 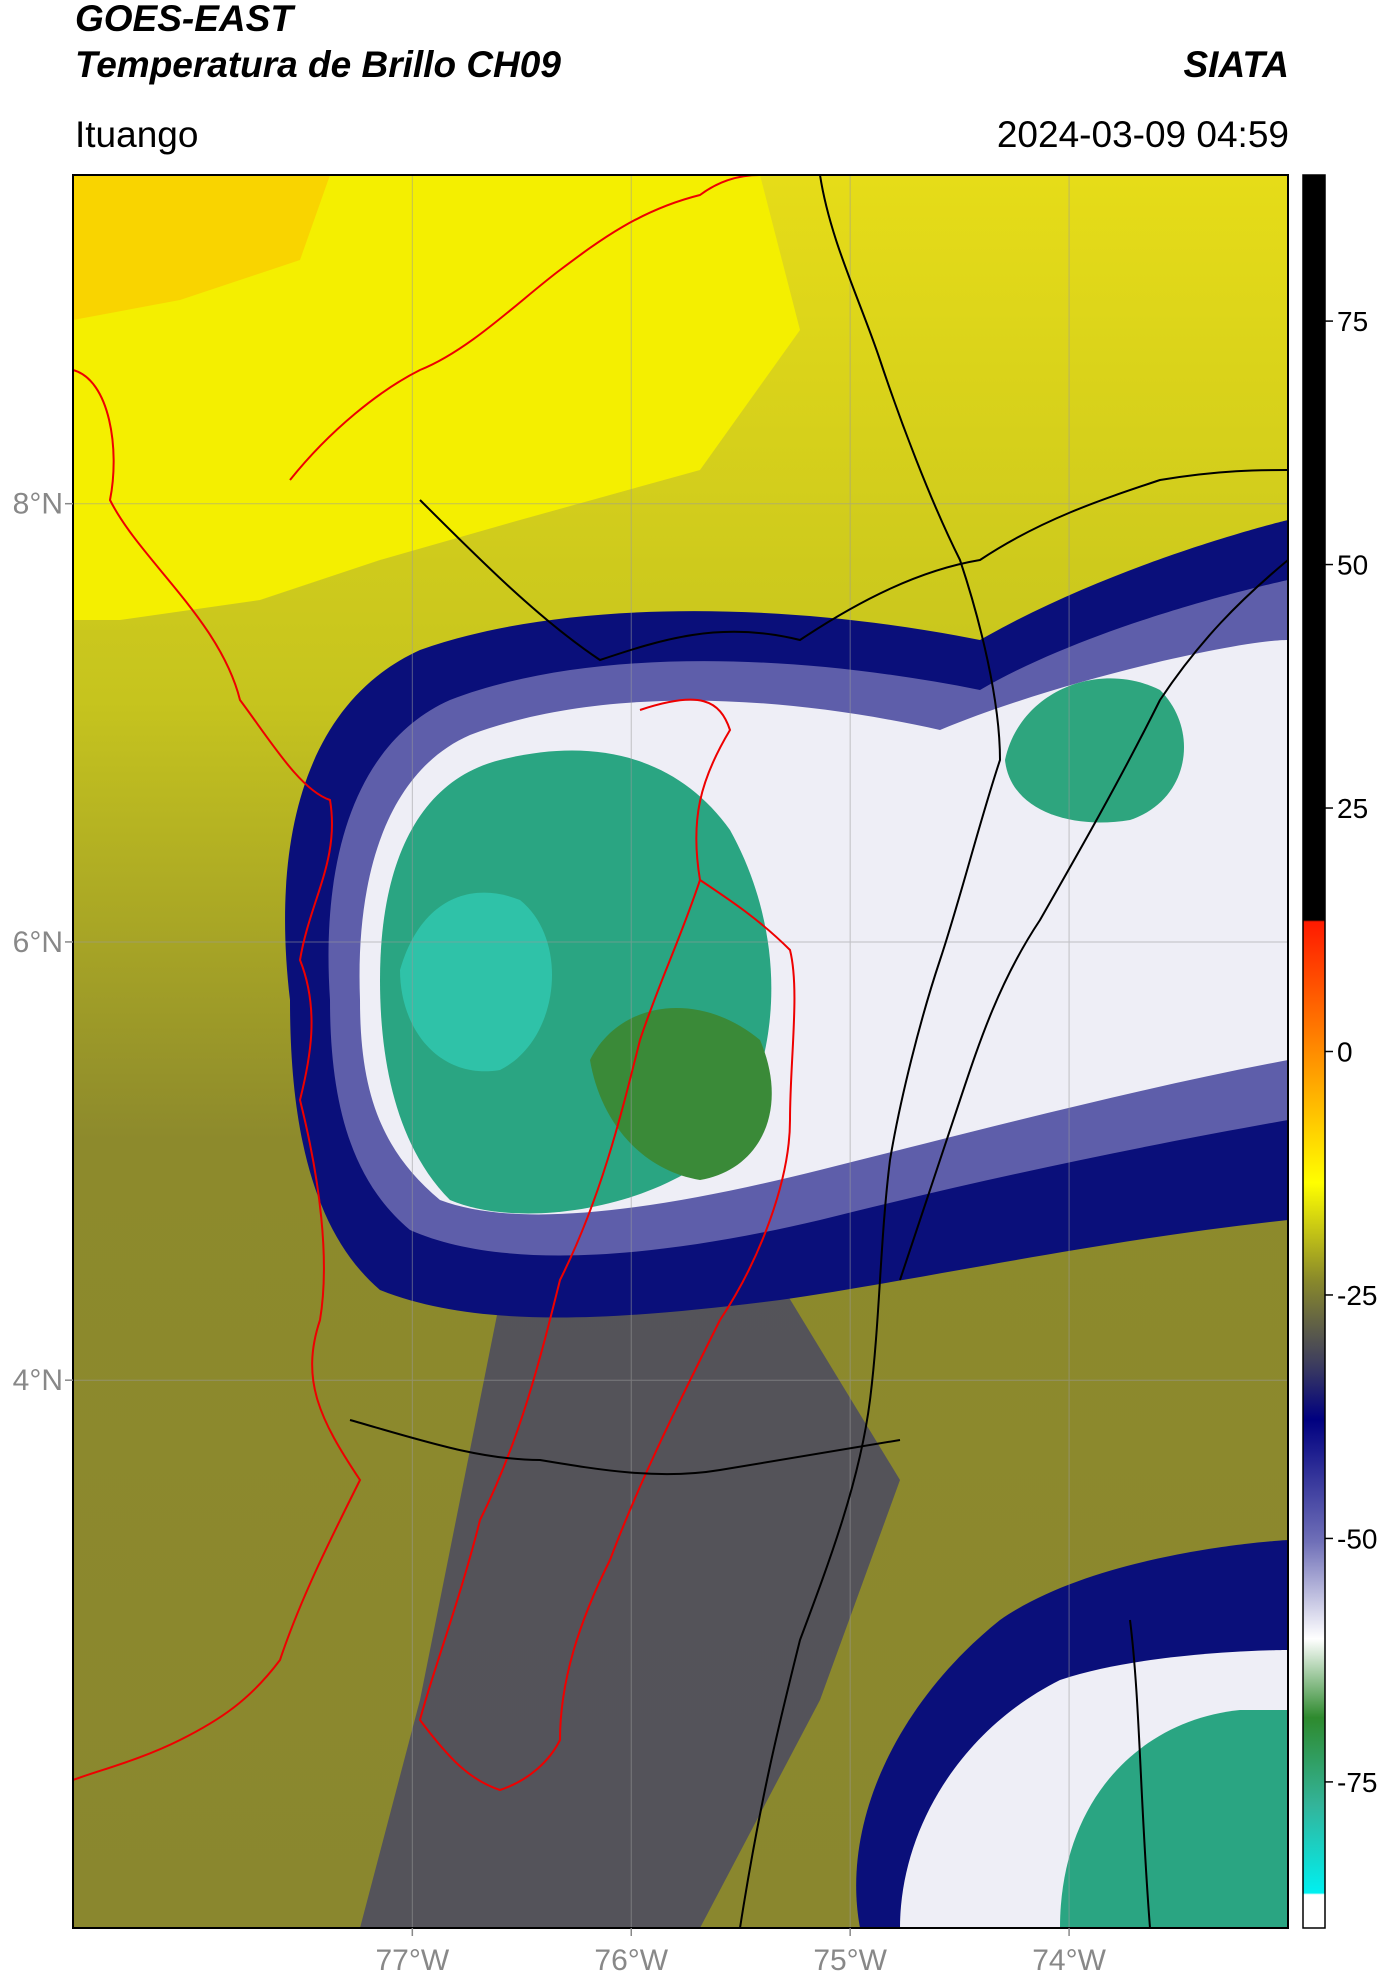 I want to click on latitude-ticks: 8°N 6°N 4°N, so click(x=43, y=942).